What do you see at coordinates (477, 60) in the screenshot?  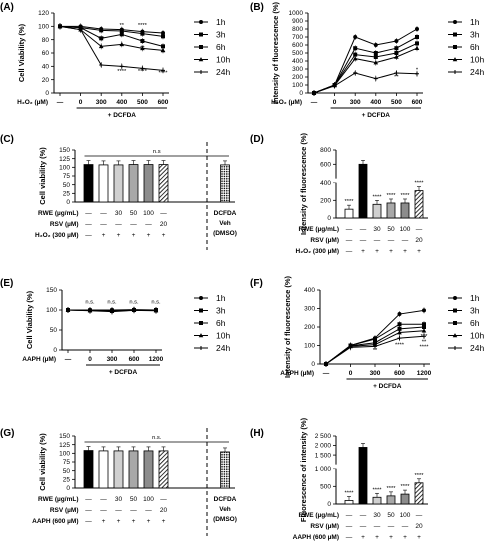 I see `legend-label: 10h` at bounding box center [477, 60].